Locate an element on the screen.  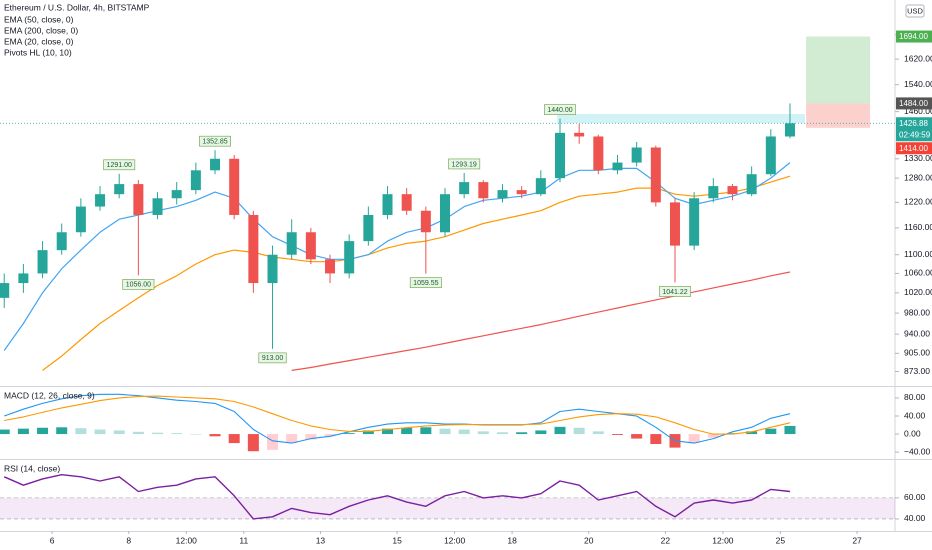
macd-pane is located at coordinates (398, 422).